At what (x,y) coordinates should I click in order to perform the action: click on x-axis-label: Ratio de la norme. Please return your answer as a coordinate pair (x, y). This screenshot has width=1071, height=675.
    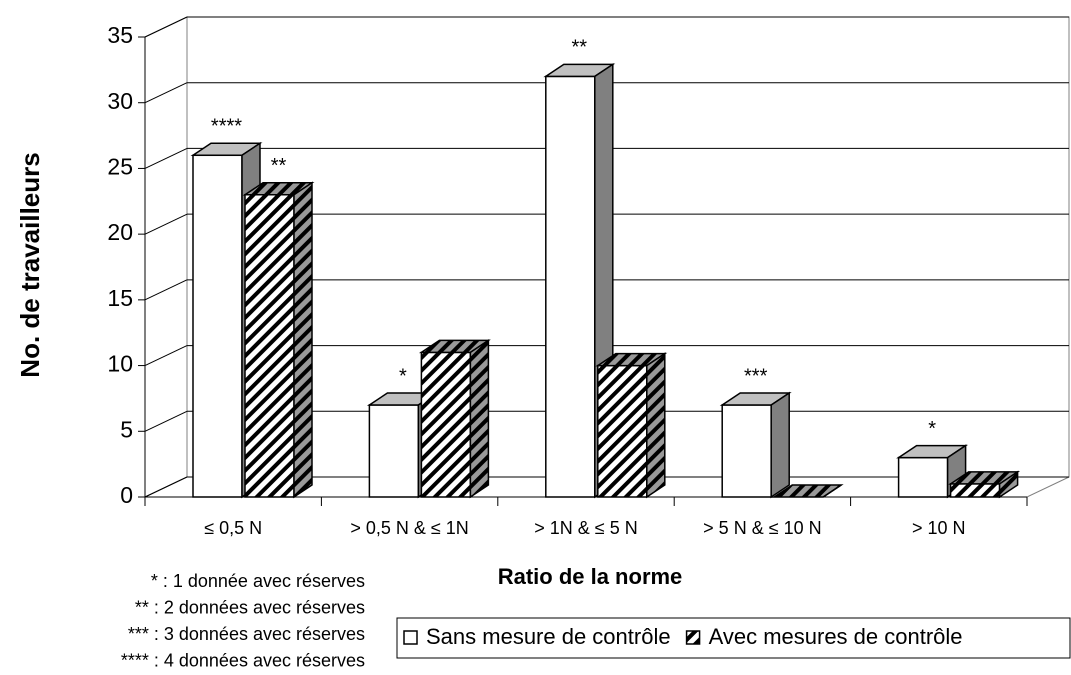
    Looking at the image, I should click on (590, 576).